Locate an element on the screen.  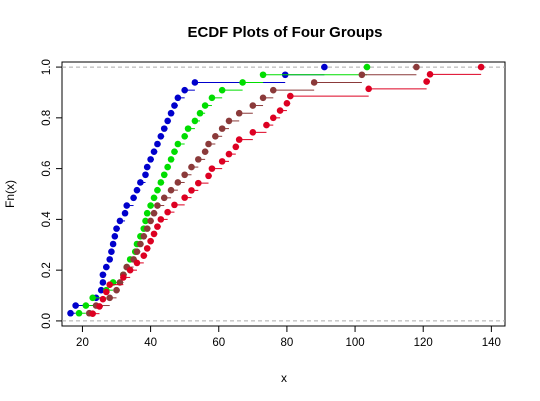
y-axis-label: Fn(x) is located at coordinates (10, 194).